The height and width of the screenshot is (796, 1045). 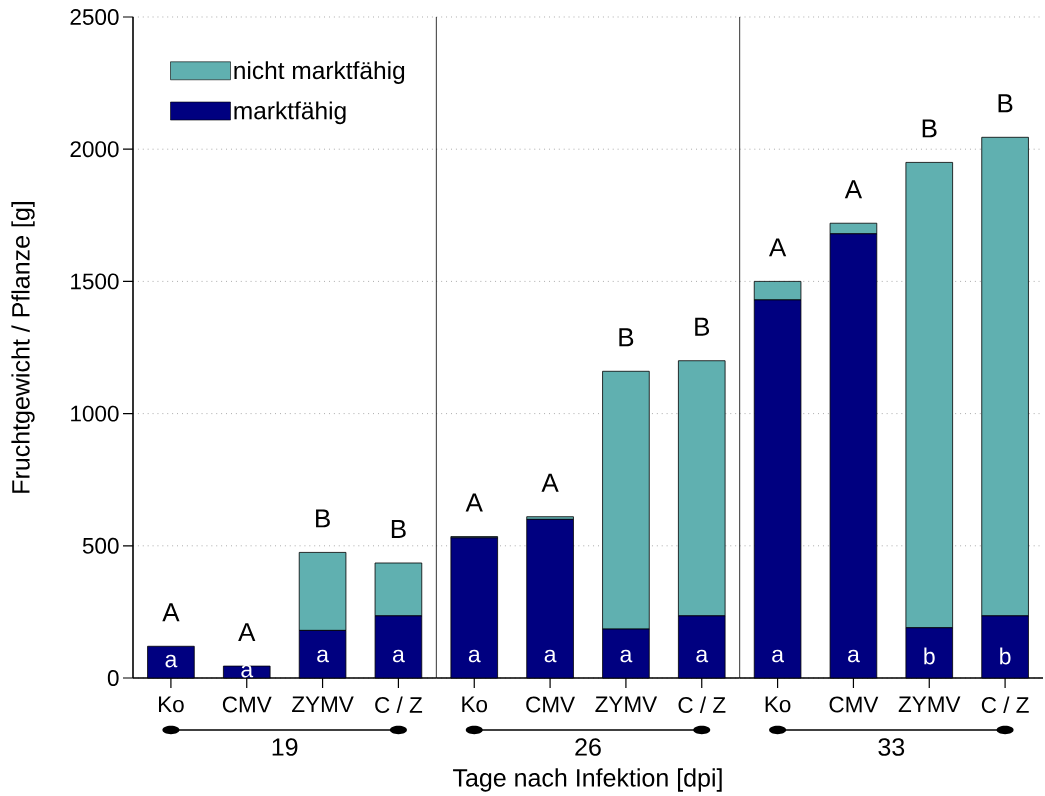 What do you see at coordinates (891, 747) in the screenshot?
I see `x-axis-title: 33` at bounding box center [891, 747].